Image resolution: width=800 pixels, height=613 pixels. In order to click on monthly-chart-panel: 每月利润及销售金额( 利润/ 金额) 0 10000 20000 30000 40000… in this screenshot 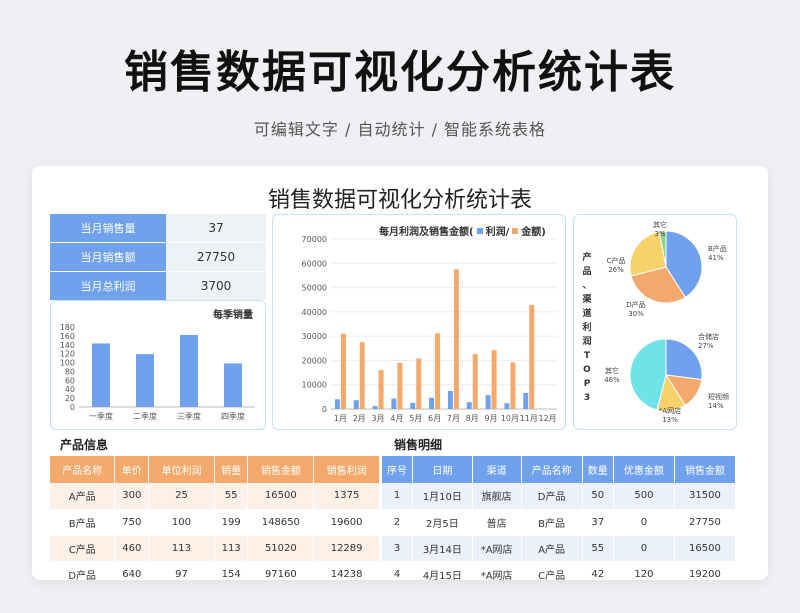, I will do `click(419, 322)`.